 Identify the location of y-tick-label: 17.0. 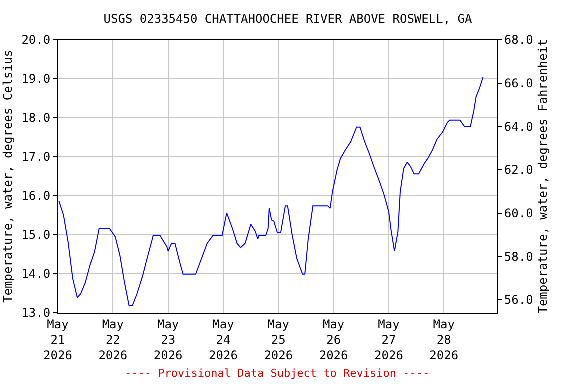
(36, 157).